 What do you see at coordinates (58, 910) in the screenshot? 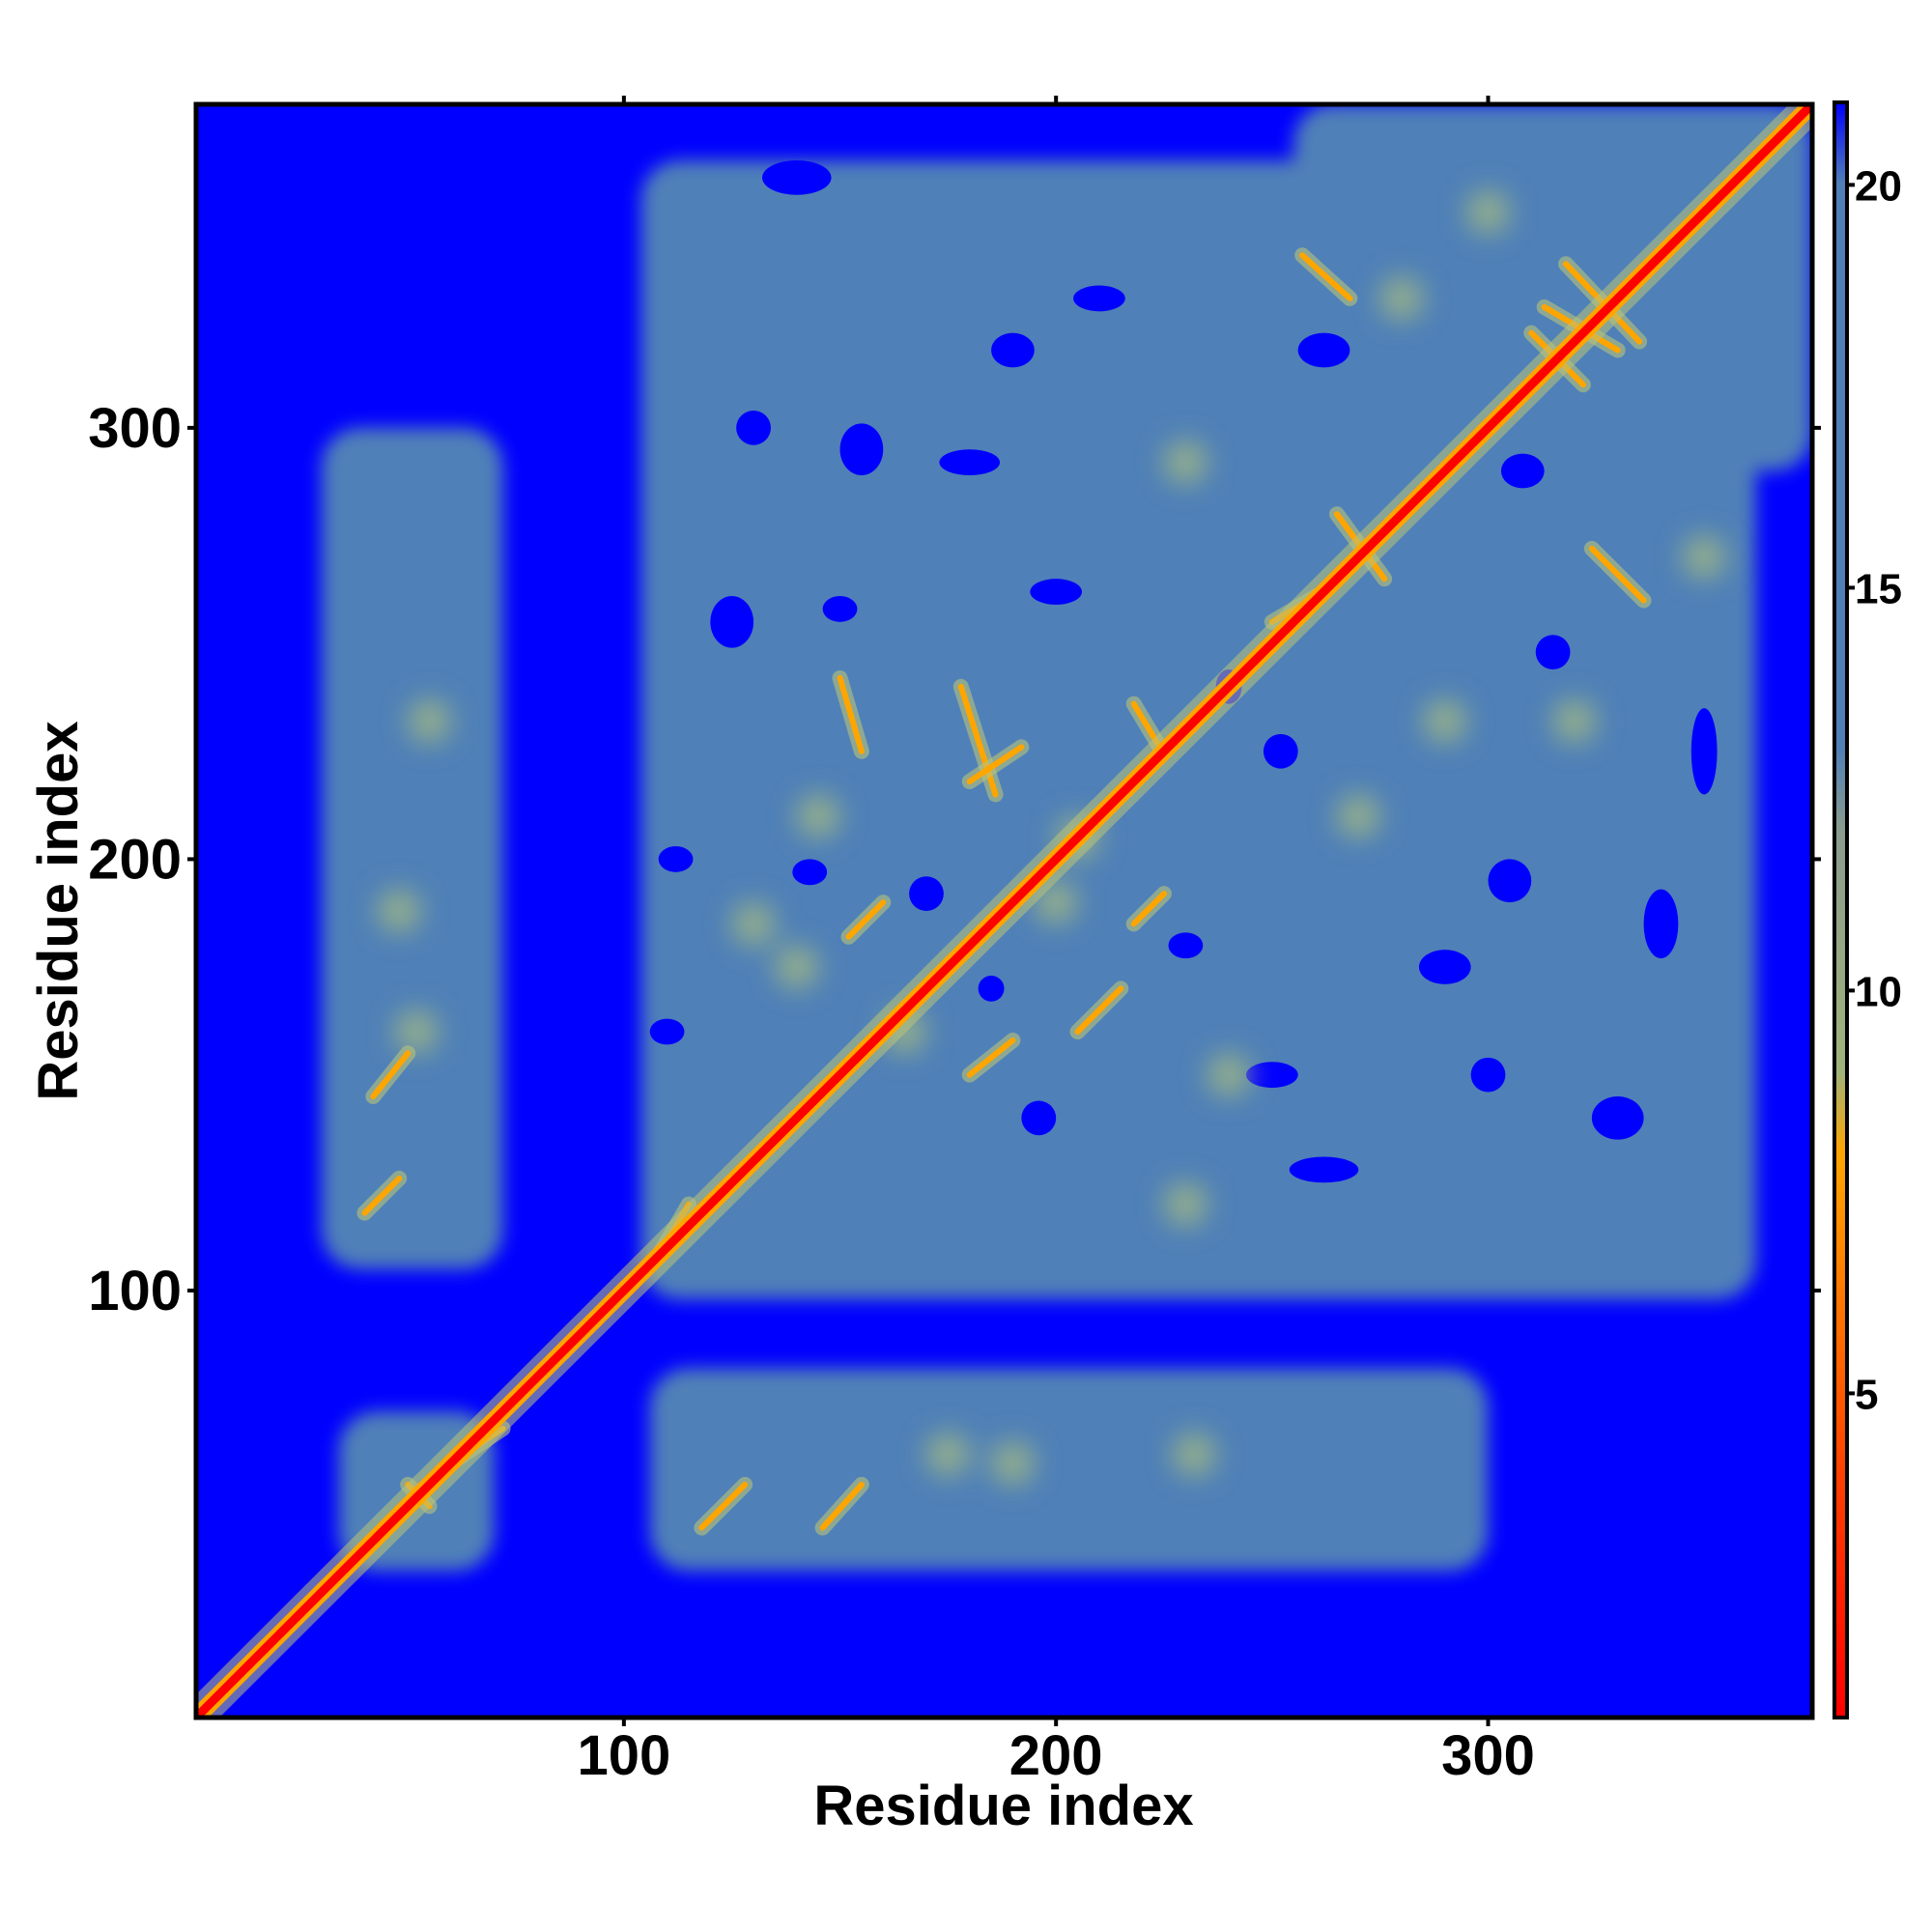
I see `y-axis-title: Residue index` at bounding box center [58, 910].